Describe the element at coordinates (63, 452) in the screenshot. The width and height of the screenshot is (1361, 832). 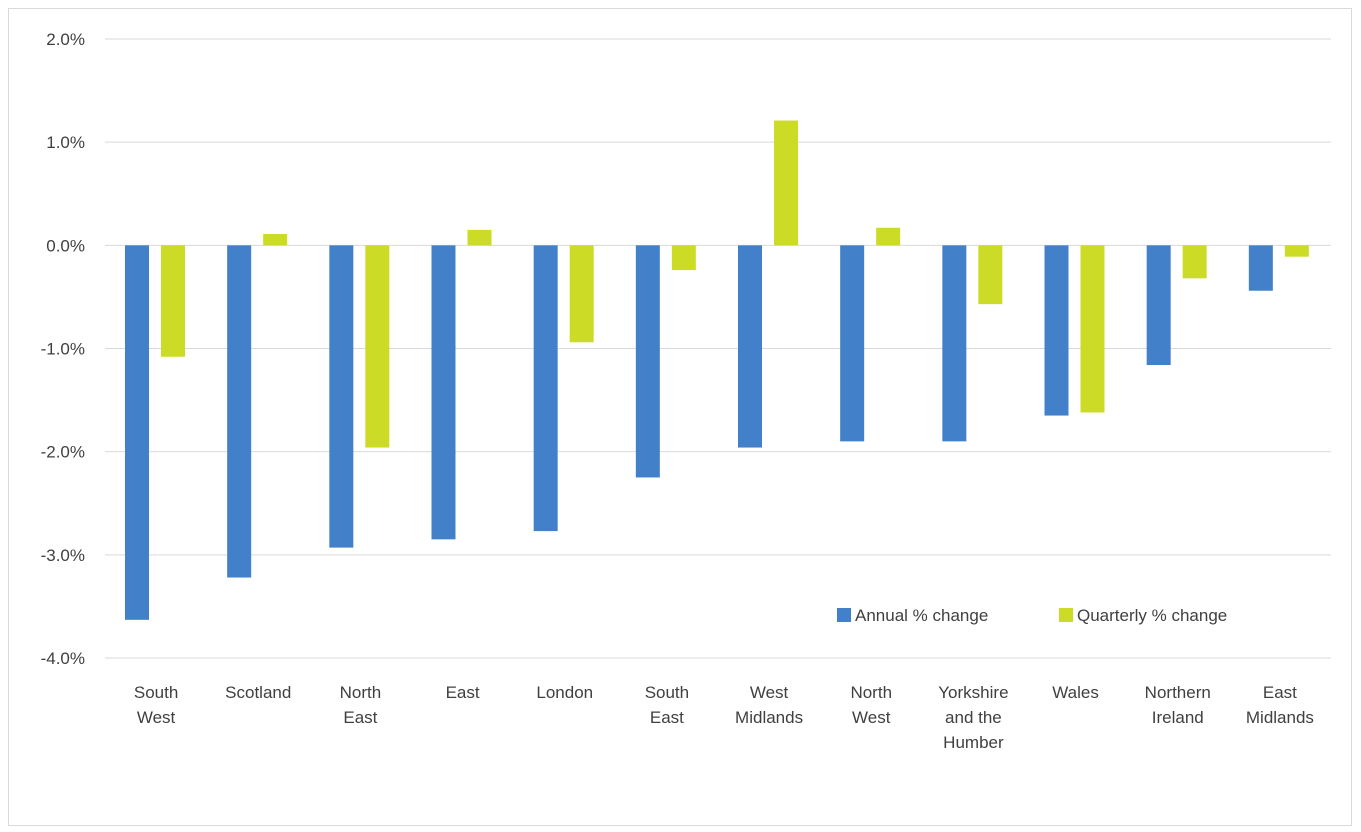
I see `y-tick-label: -2.0%` at that location.